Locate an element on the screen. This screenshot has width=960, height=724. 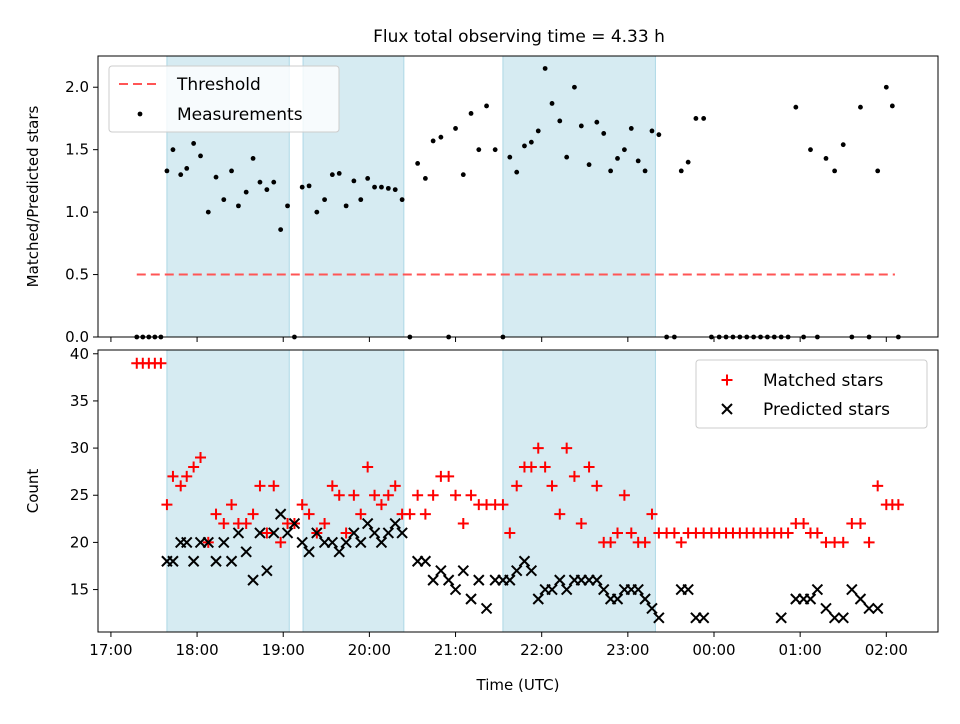
y-tick-label: 30 is located at coordinates (79, 448).